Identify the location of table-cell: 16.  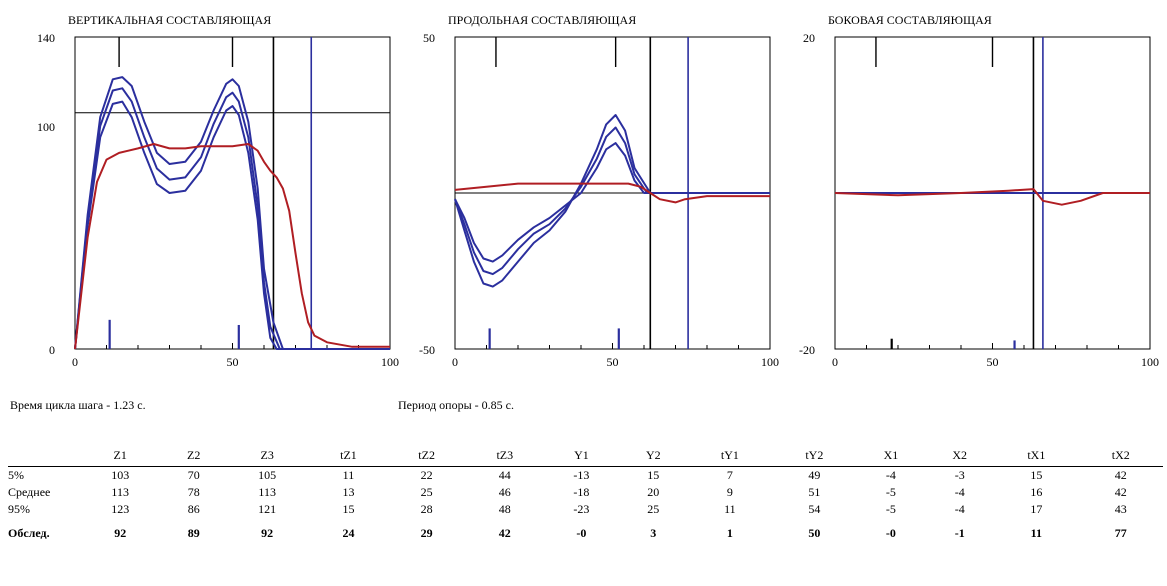
(1036, 492).